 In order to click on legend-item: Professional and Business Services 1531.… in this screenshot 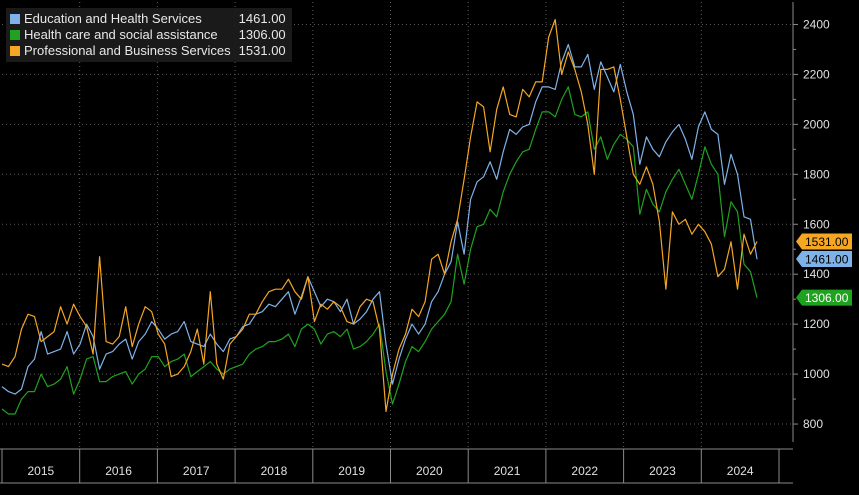, I will do `click(148, 51)`.